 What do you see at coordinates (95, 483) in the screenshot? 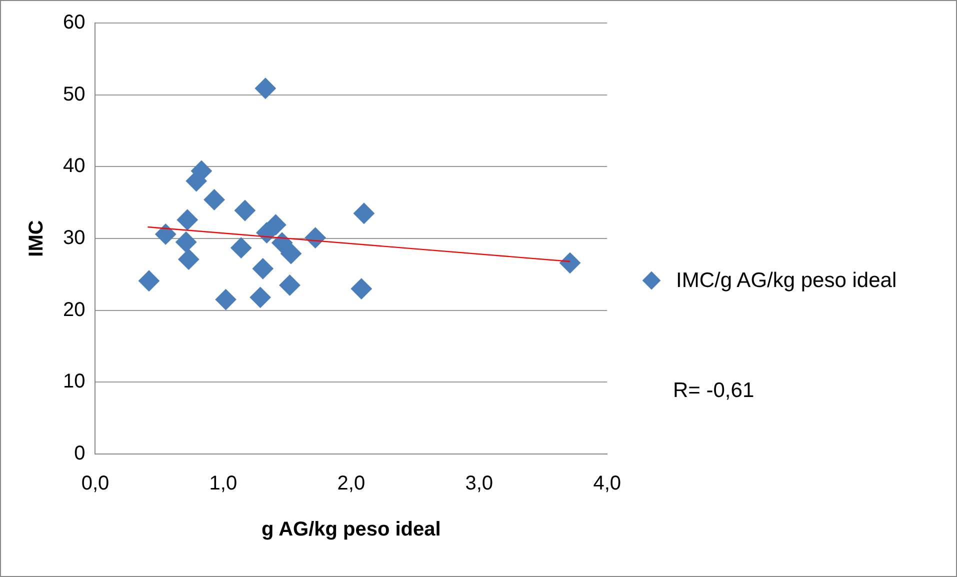
I see `x-tick-label: 0,0` at bounding box center [95, 483].